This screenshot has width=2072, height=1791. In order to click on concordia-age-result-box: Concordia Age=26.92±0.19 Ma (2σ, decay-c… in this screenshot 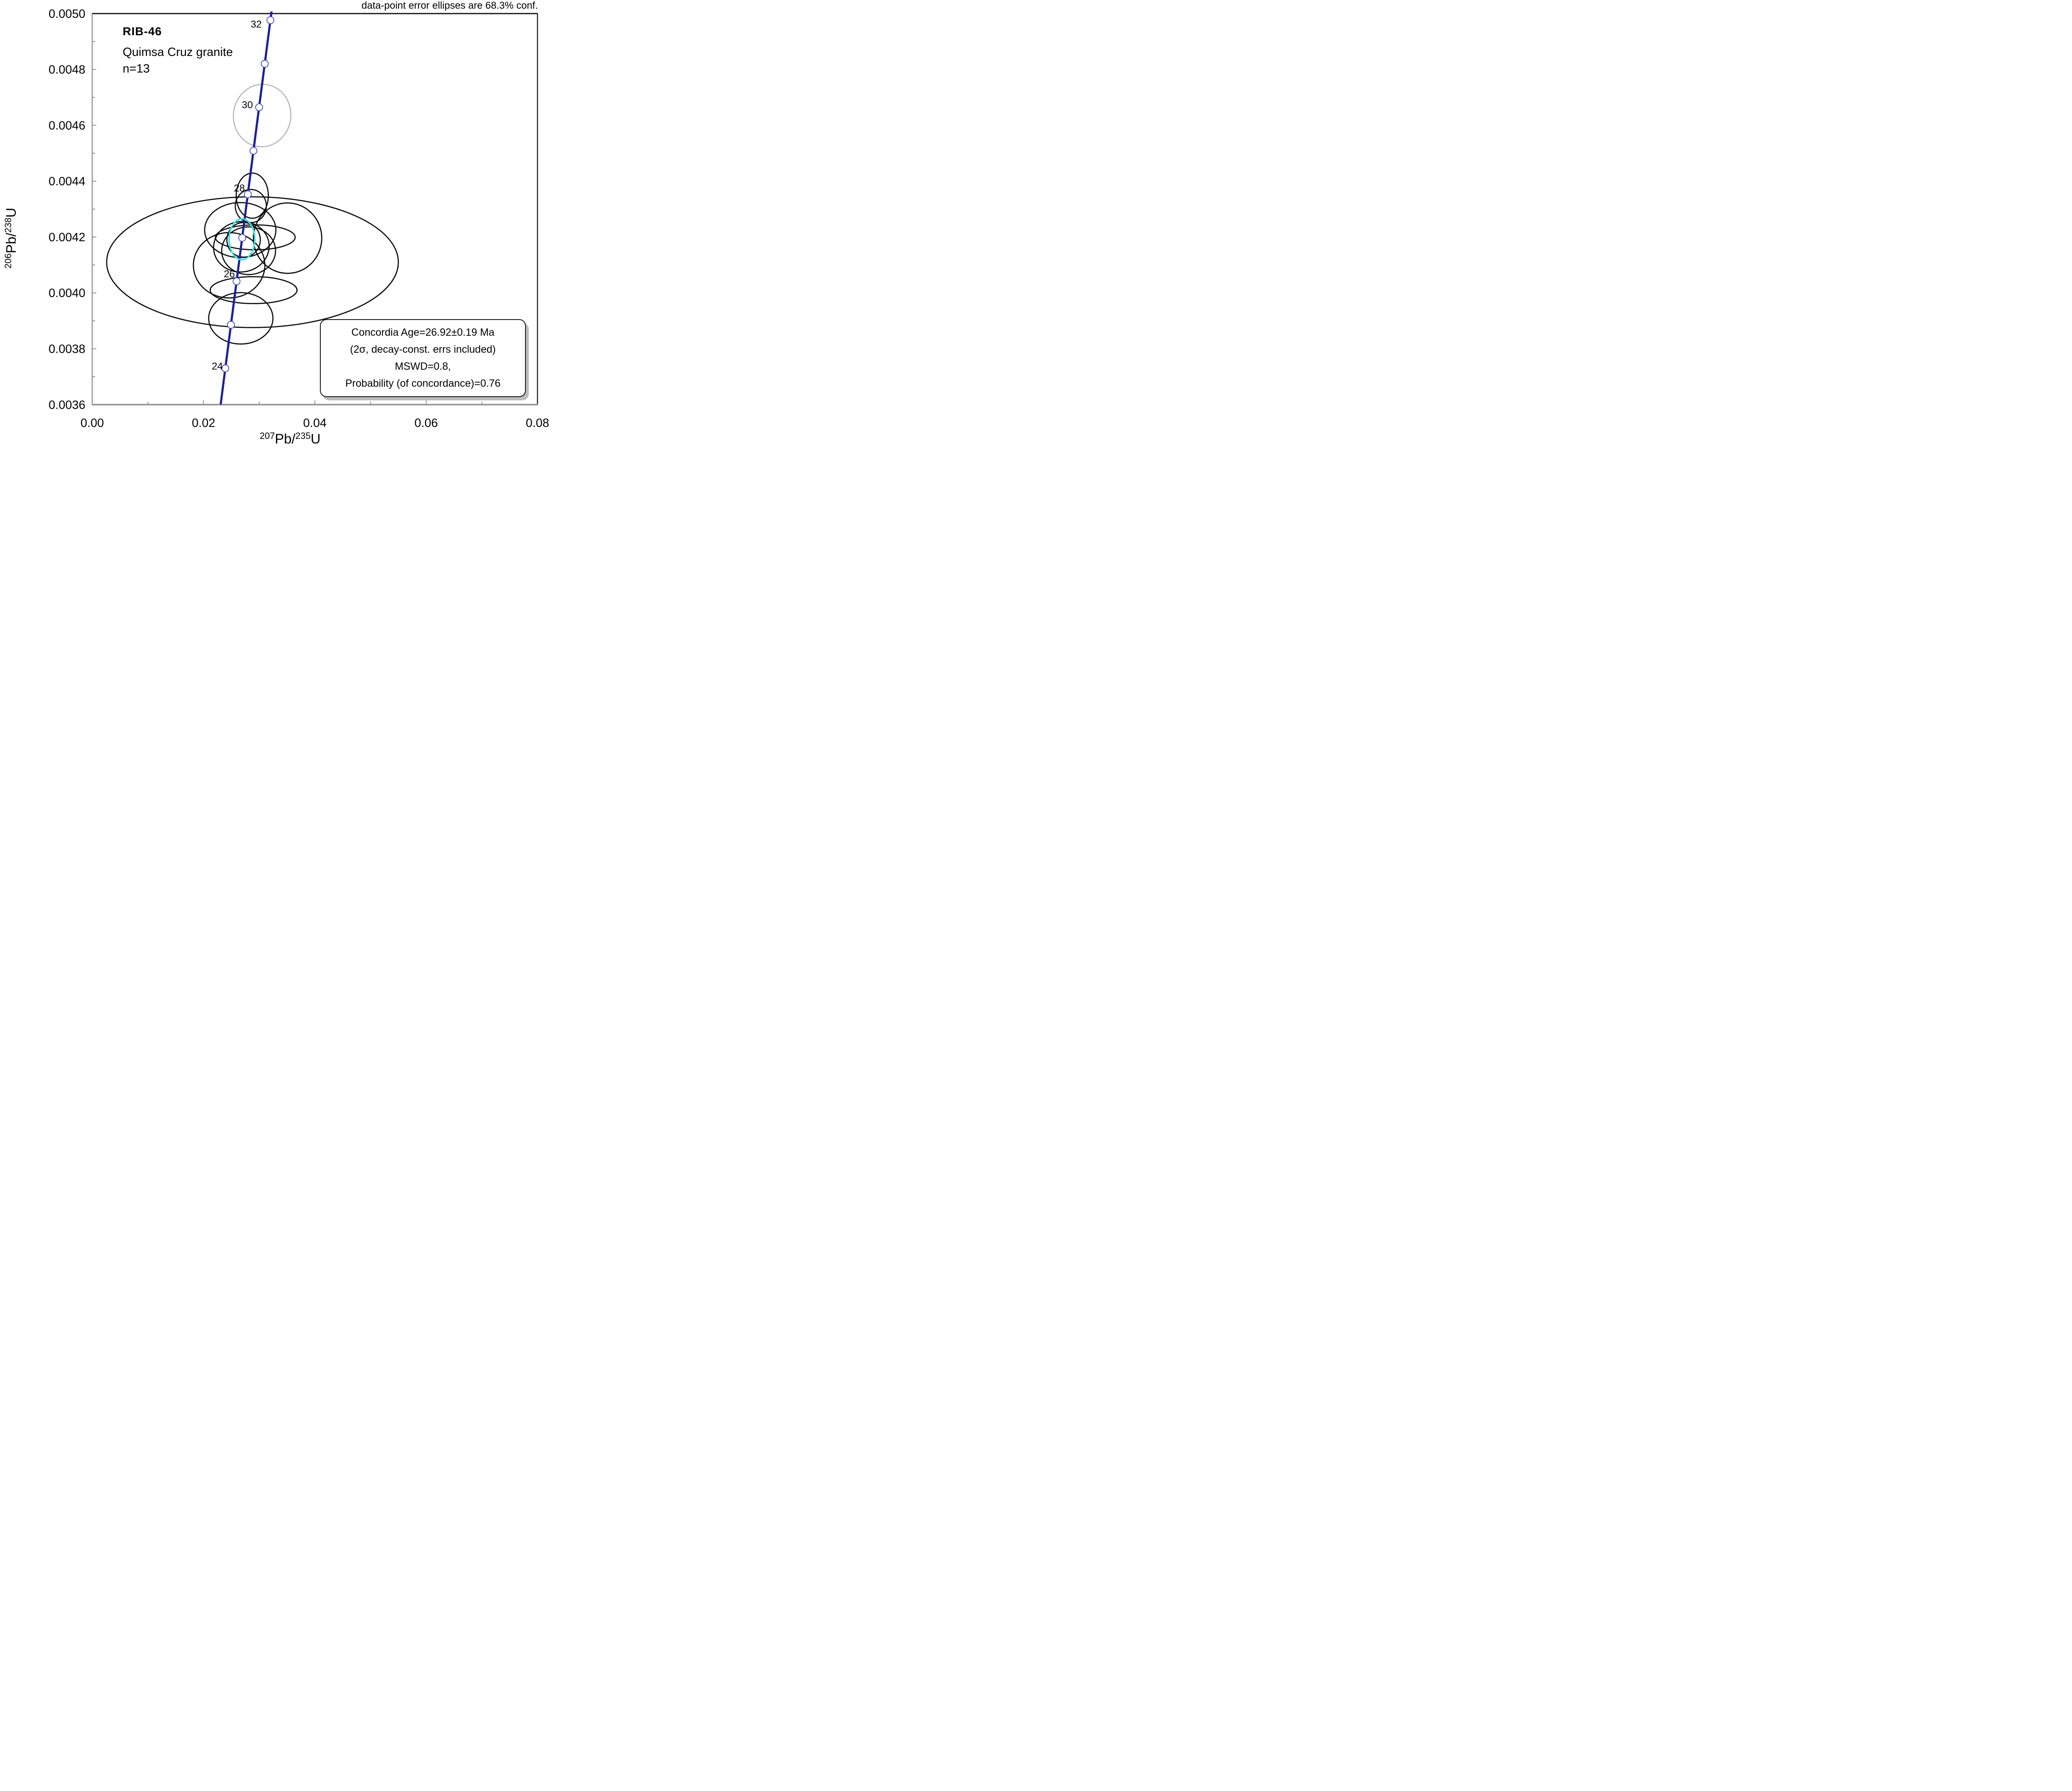, I will do `click(423, 358)`.